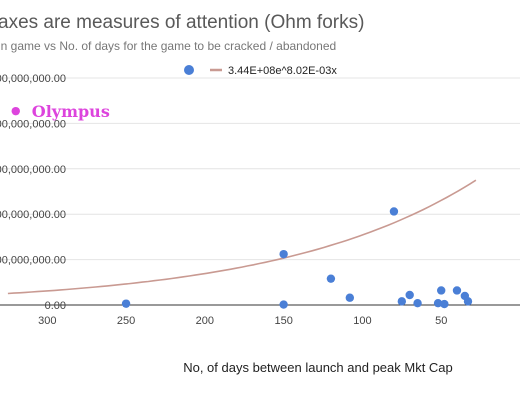 This screenshot has height=400, width=520. Describe the element at coordinates (441, 321) in the screenshot. I see `x-tick-label: 50` at that location.